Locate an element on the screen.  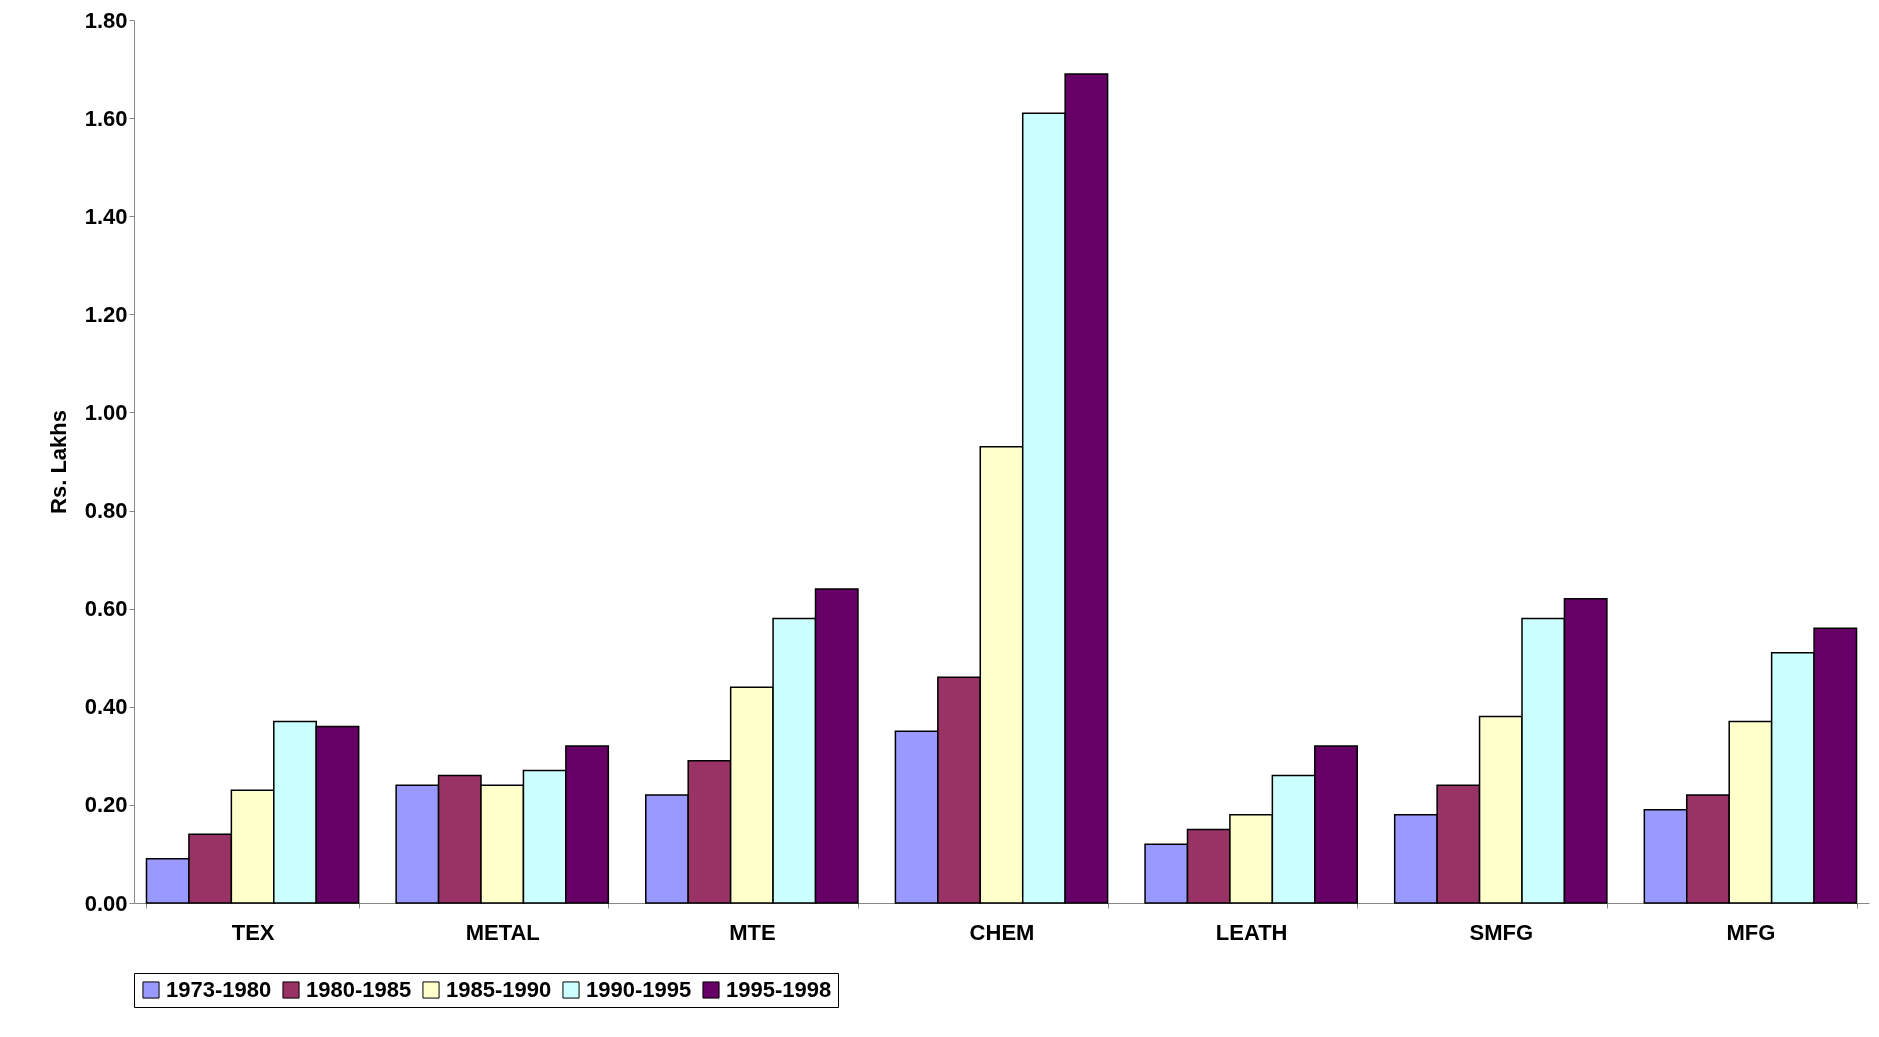
y-tick-label: 1.80 is located at coordinates (106, 20).